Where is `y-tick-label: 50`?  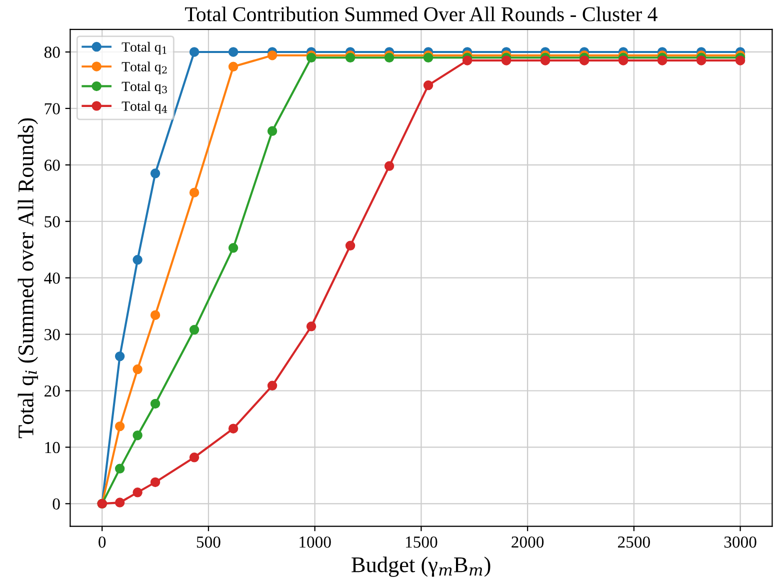
y-tick-label: 50 is located at coordinates (52, 222).